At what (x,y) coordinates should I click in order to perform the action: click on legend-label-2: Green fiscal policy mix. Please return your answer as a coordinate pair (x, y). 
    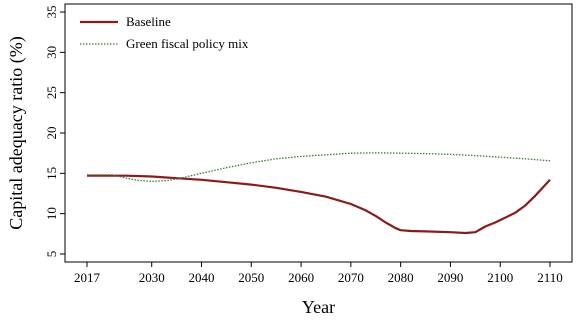
    Looking at the image, I should click on (187, 43).